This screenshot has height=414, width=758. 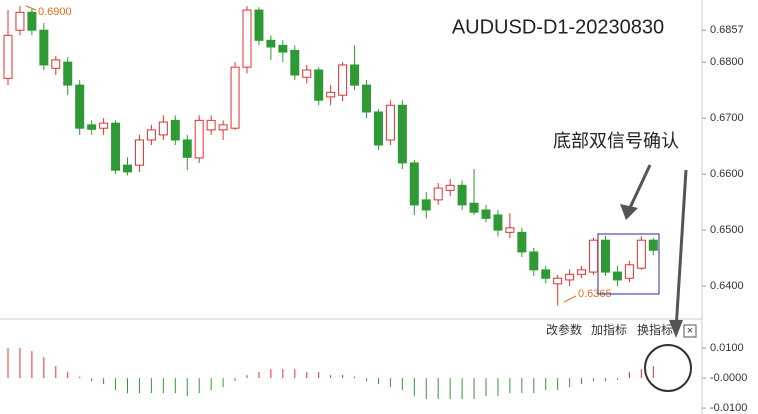 I want to click on y-tick-label: 0.6500, so click(x=727, y=230).